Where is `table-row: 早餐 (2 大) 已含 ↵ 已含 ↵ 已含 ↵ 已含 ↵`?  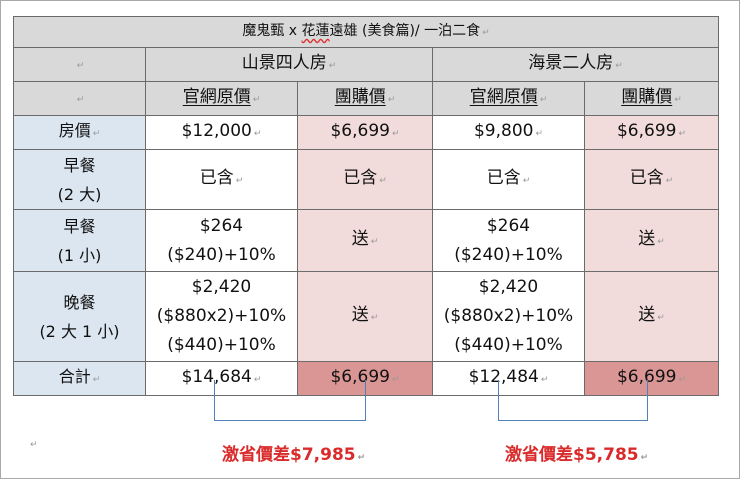
table-row: 早餐 (2 大) 已含 ↵ 已含 ↵ 已含 ↵ 已含 ↵ is located at coordinates (366, 179).